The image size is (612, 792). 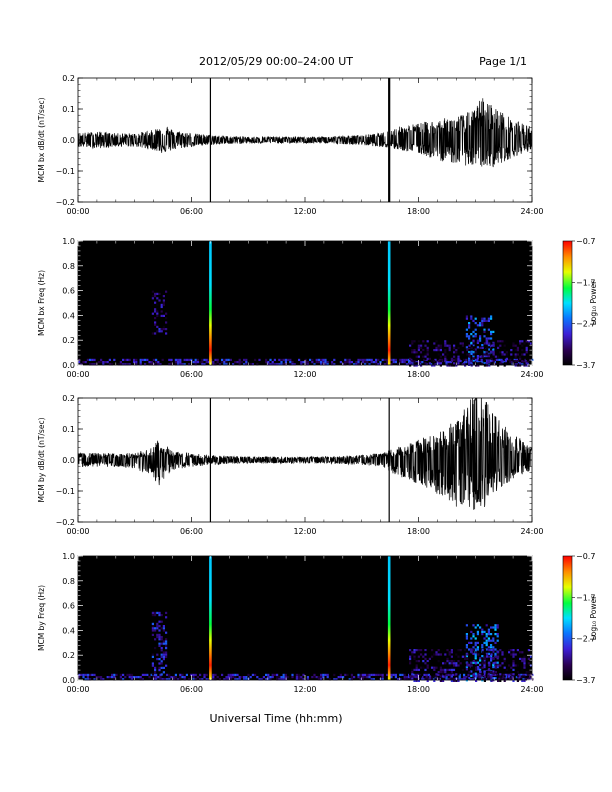 What do you see at coordinates (305, 303) in the screenshot?
I see `heatmap-background` at bounding box center [305, 303].